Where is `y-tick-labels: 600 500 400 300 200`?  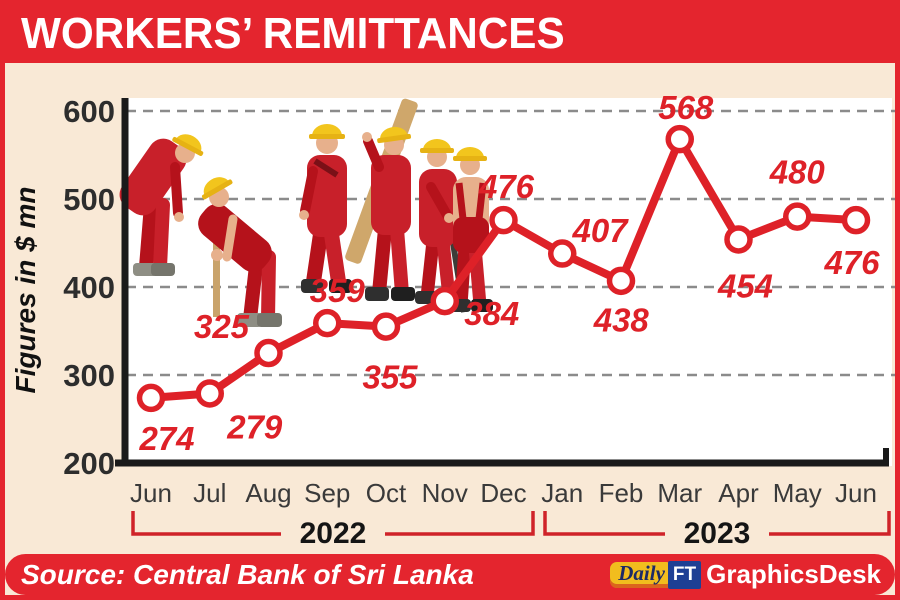
y-tick-labels: 600 500 400 300 200 is located at coordinates (89, 287).